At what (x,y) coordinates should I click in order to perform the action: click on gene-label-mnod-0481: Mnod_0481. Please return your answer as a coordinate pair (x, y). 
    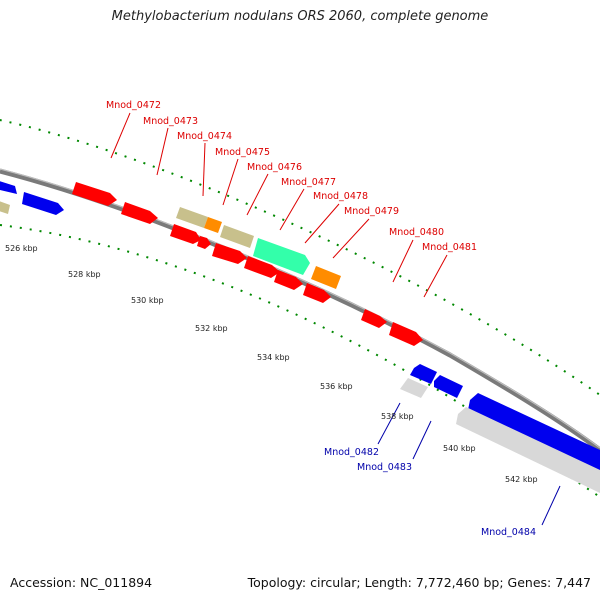
    Looking at the image, I should click on (449, 247).